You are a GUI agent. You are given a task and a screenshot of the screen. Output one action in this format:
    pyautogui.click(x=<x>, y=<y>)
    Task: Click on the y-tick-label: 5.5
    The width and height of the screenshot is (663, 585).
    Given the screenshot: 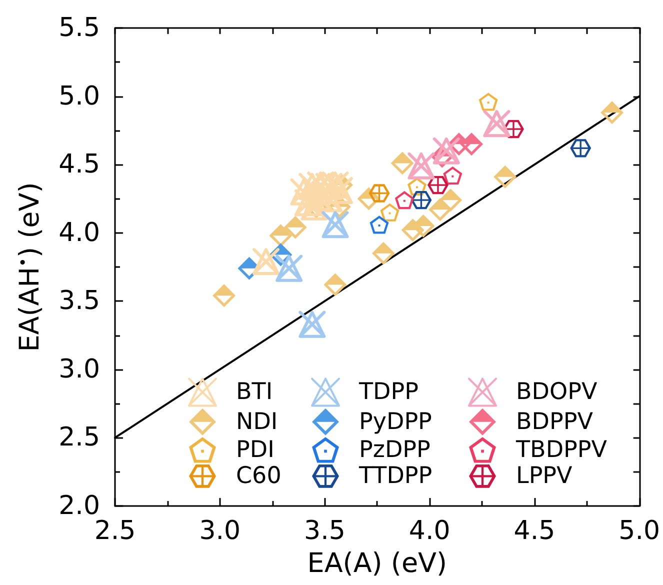 What is the action you would take?
    pyautogui.click(x=79, y=28)
    